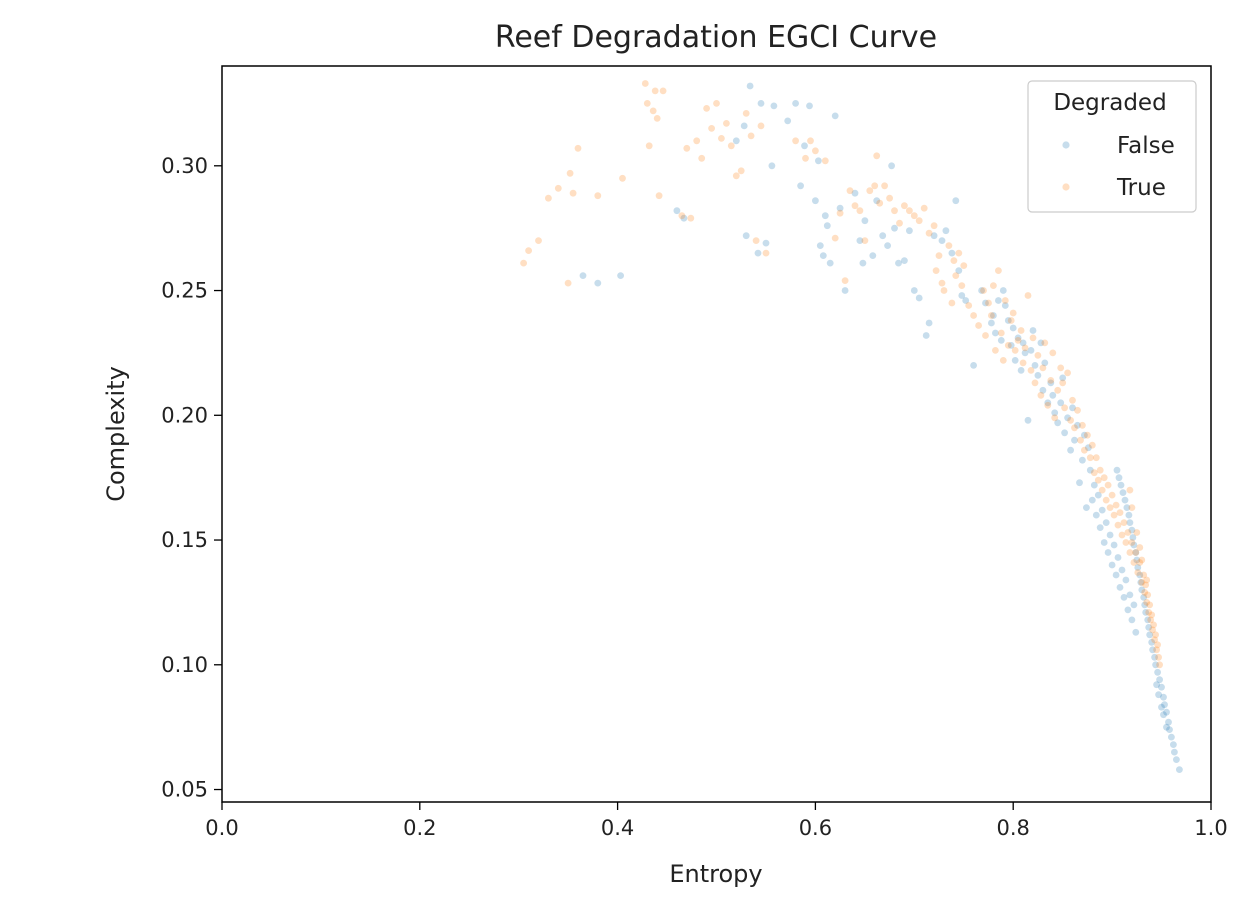 The width and height of the screenshot is (1250, 900). I want to click on y-axis: 0.05 0.10 0.15 0.20 0.25 0.30, so click(191, 478).